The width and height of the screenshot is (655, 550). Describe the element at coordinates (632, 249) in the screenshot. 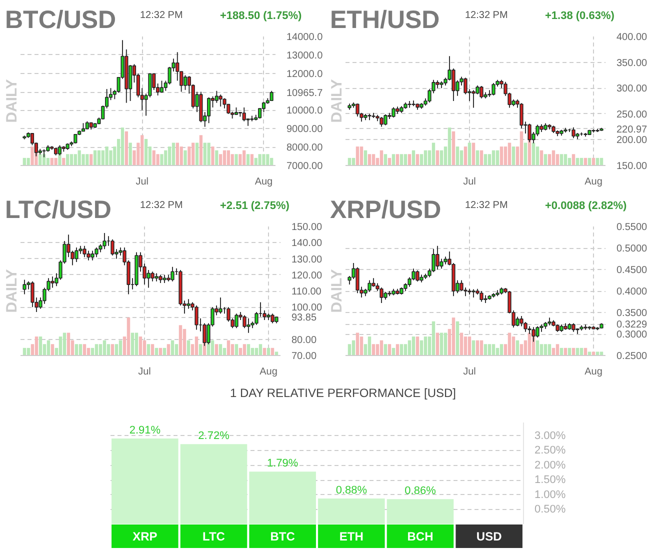

I see `y-tick-label: 0.5000` at that location.